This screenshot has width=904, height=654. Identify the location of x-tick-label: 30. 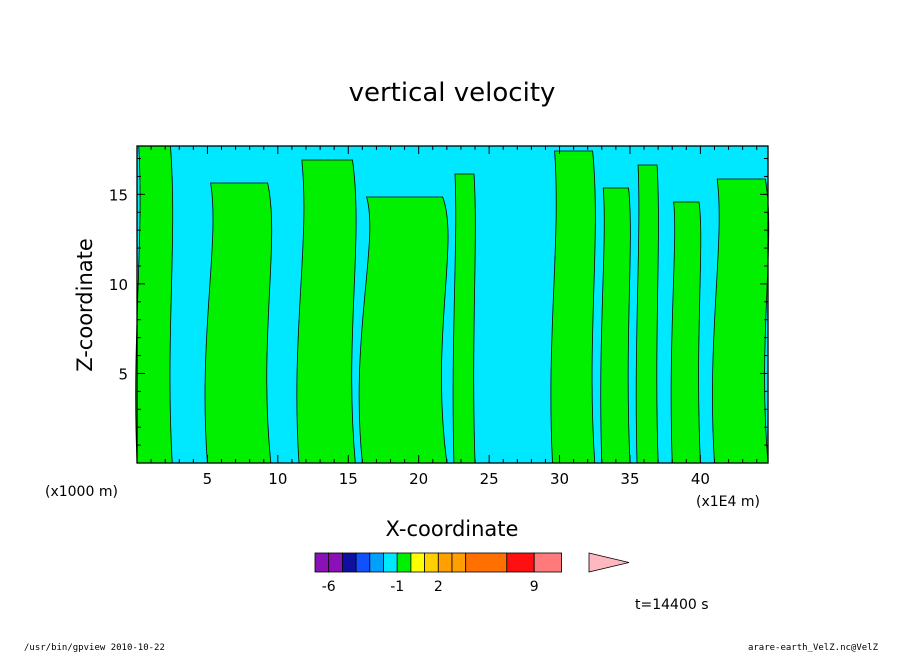
(559, 479).